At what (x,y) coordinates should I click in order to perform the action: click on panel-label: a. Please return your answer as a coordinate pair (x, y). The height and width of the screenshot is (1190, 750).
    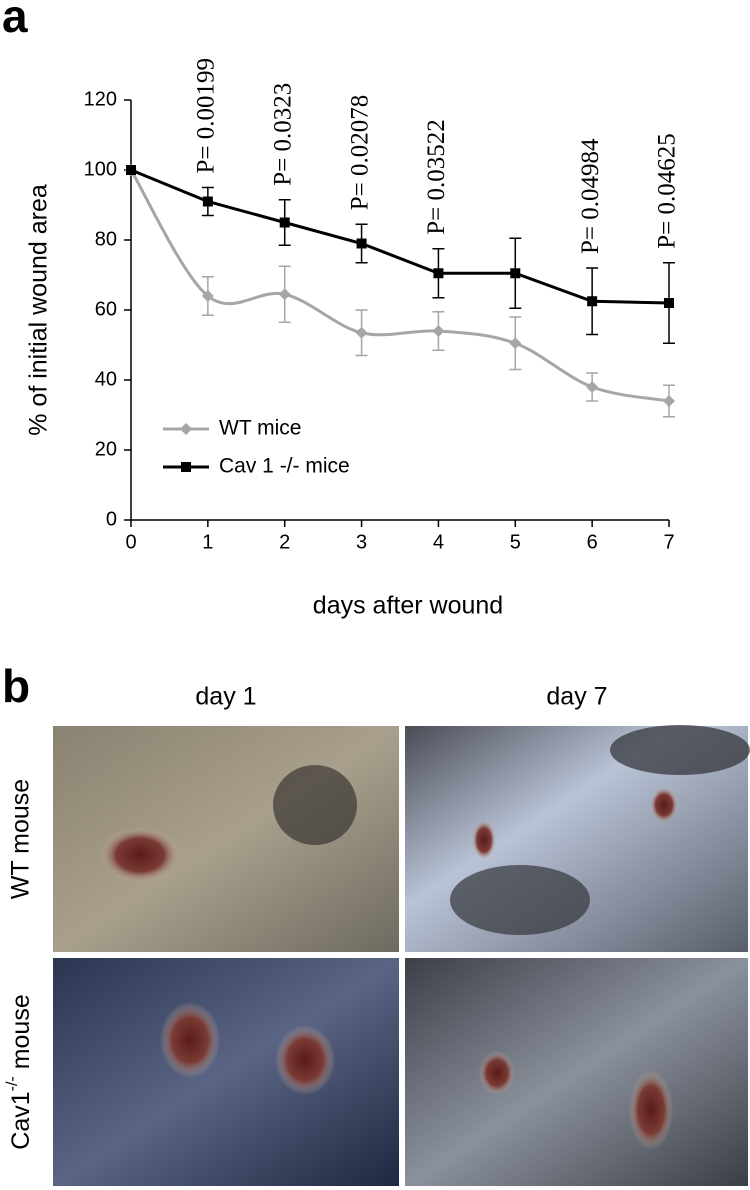
    Looking at the image, I should click on (15, 21).